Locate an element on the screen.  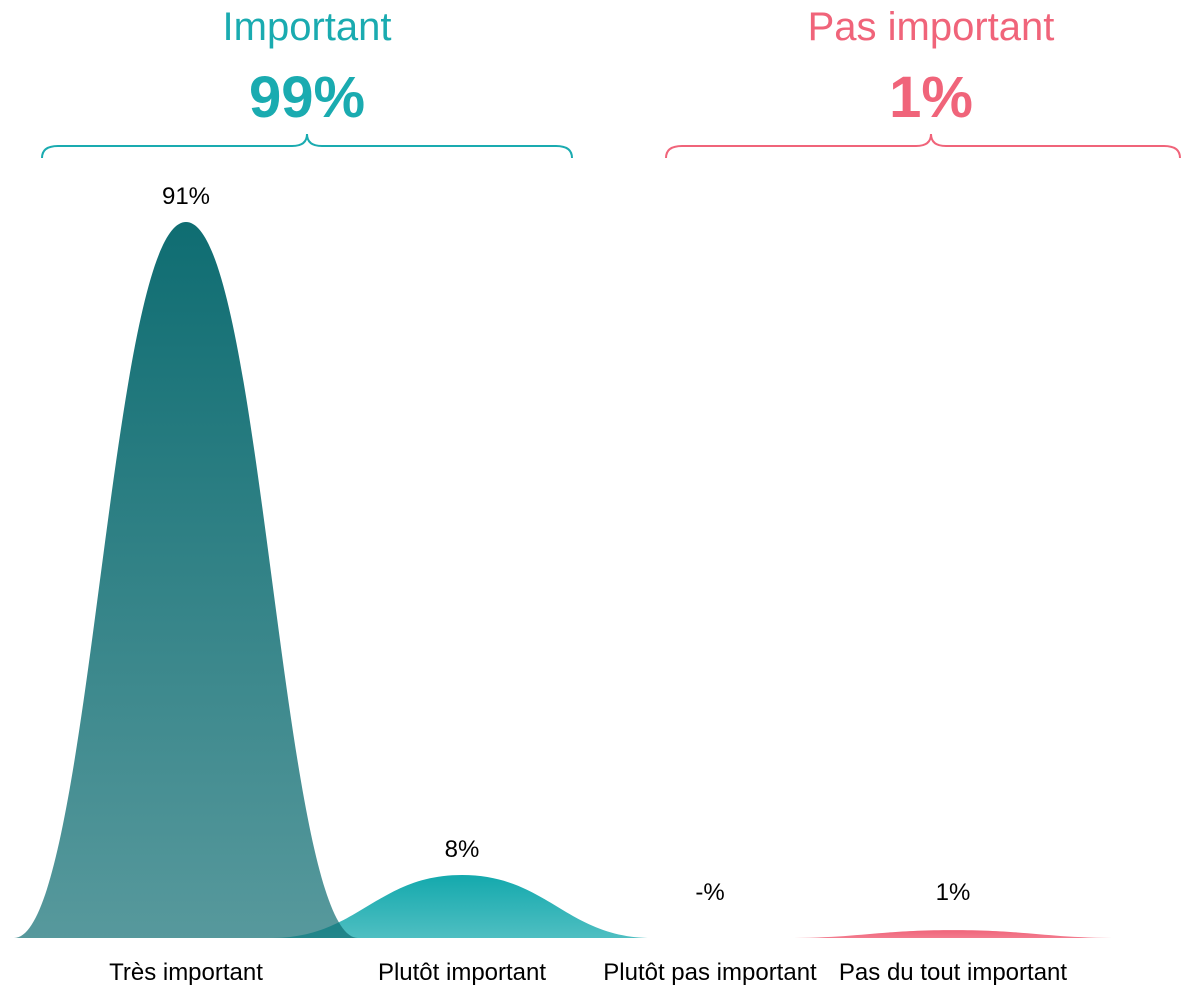
group-important-brace is located at coordinates (307, 146).